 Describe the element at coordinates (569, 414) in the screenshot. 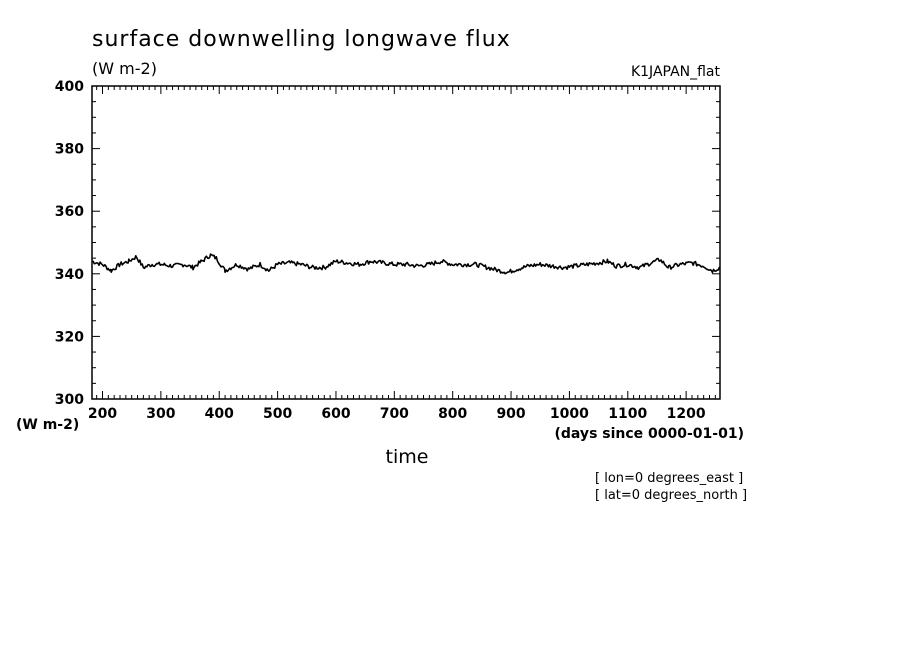

I see `x-tick-label: 1000` at that location.